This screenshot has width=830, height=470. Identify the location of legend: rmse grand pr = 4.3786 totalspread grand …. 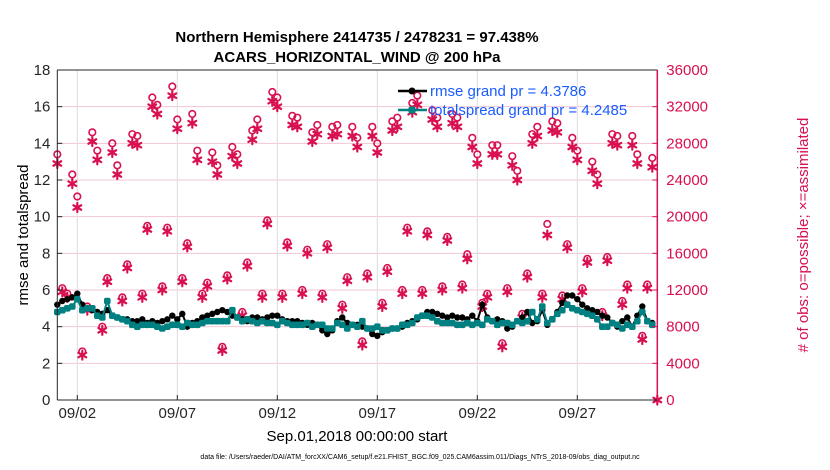
(512, 101).